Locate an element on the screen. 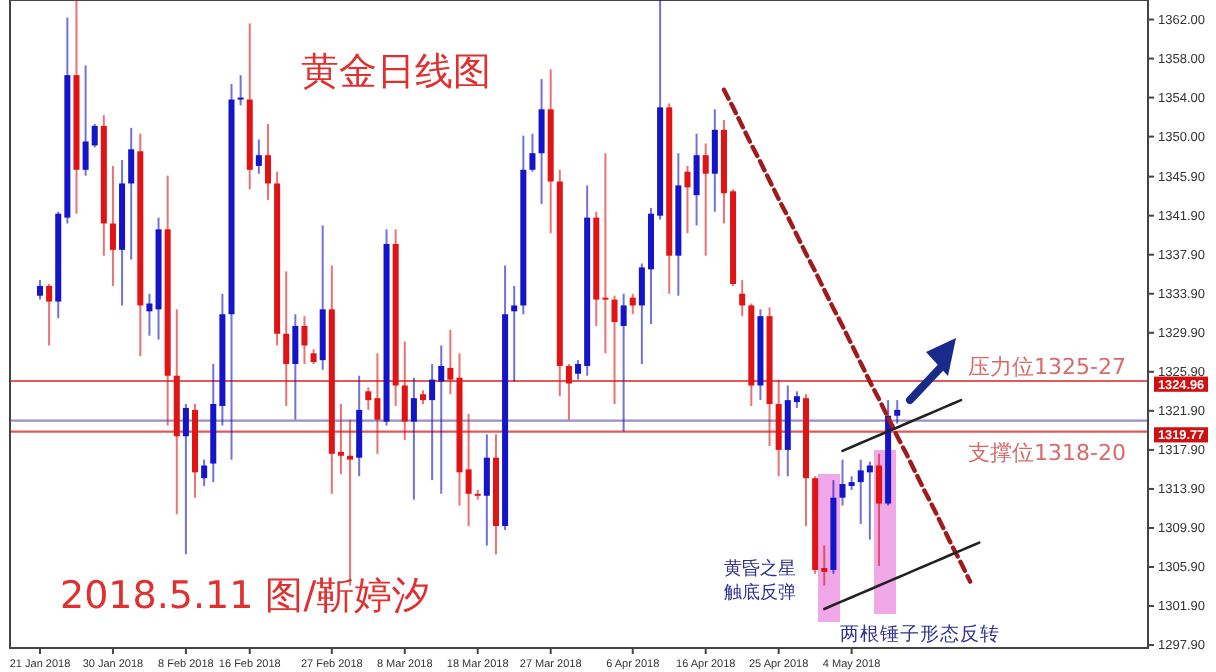 The width and height of the screenshot is (1216, 672). annotation: 触底反弹 is located at coordinates (760, 593).